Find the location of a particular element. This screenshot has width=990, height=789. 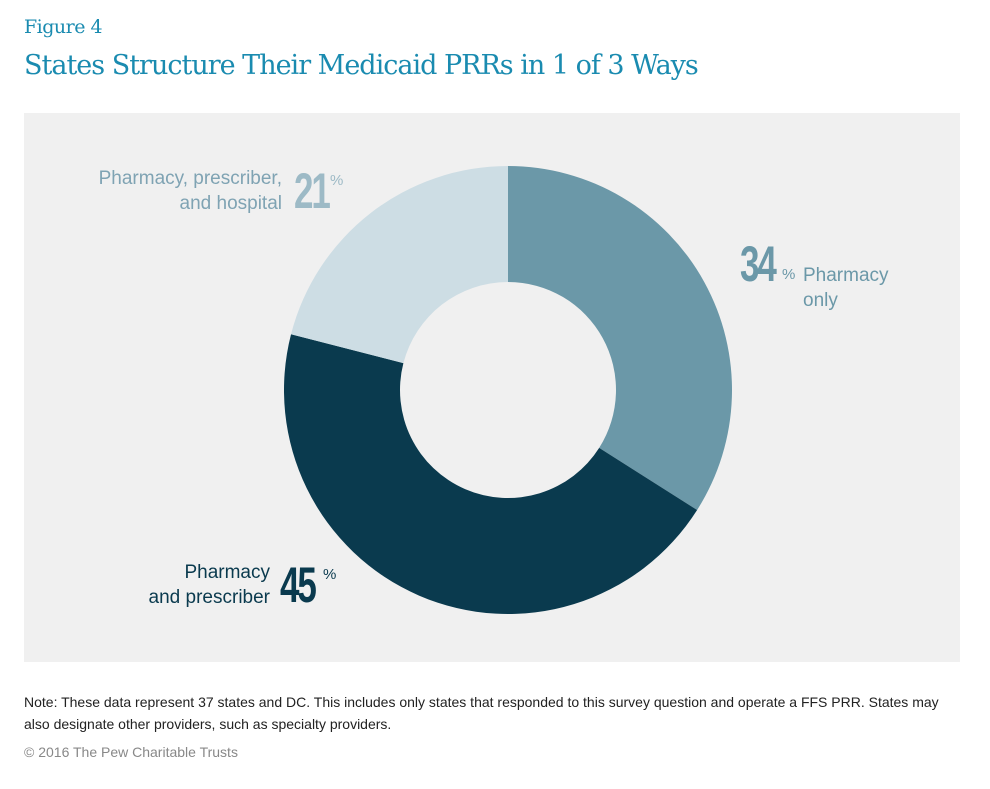

label-line2: and hospital is located at coordinates (230, 203).